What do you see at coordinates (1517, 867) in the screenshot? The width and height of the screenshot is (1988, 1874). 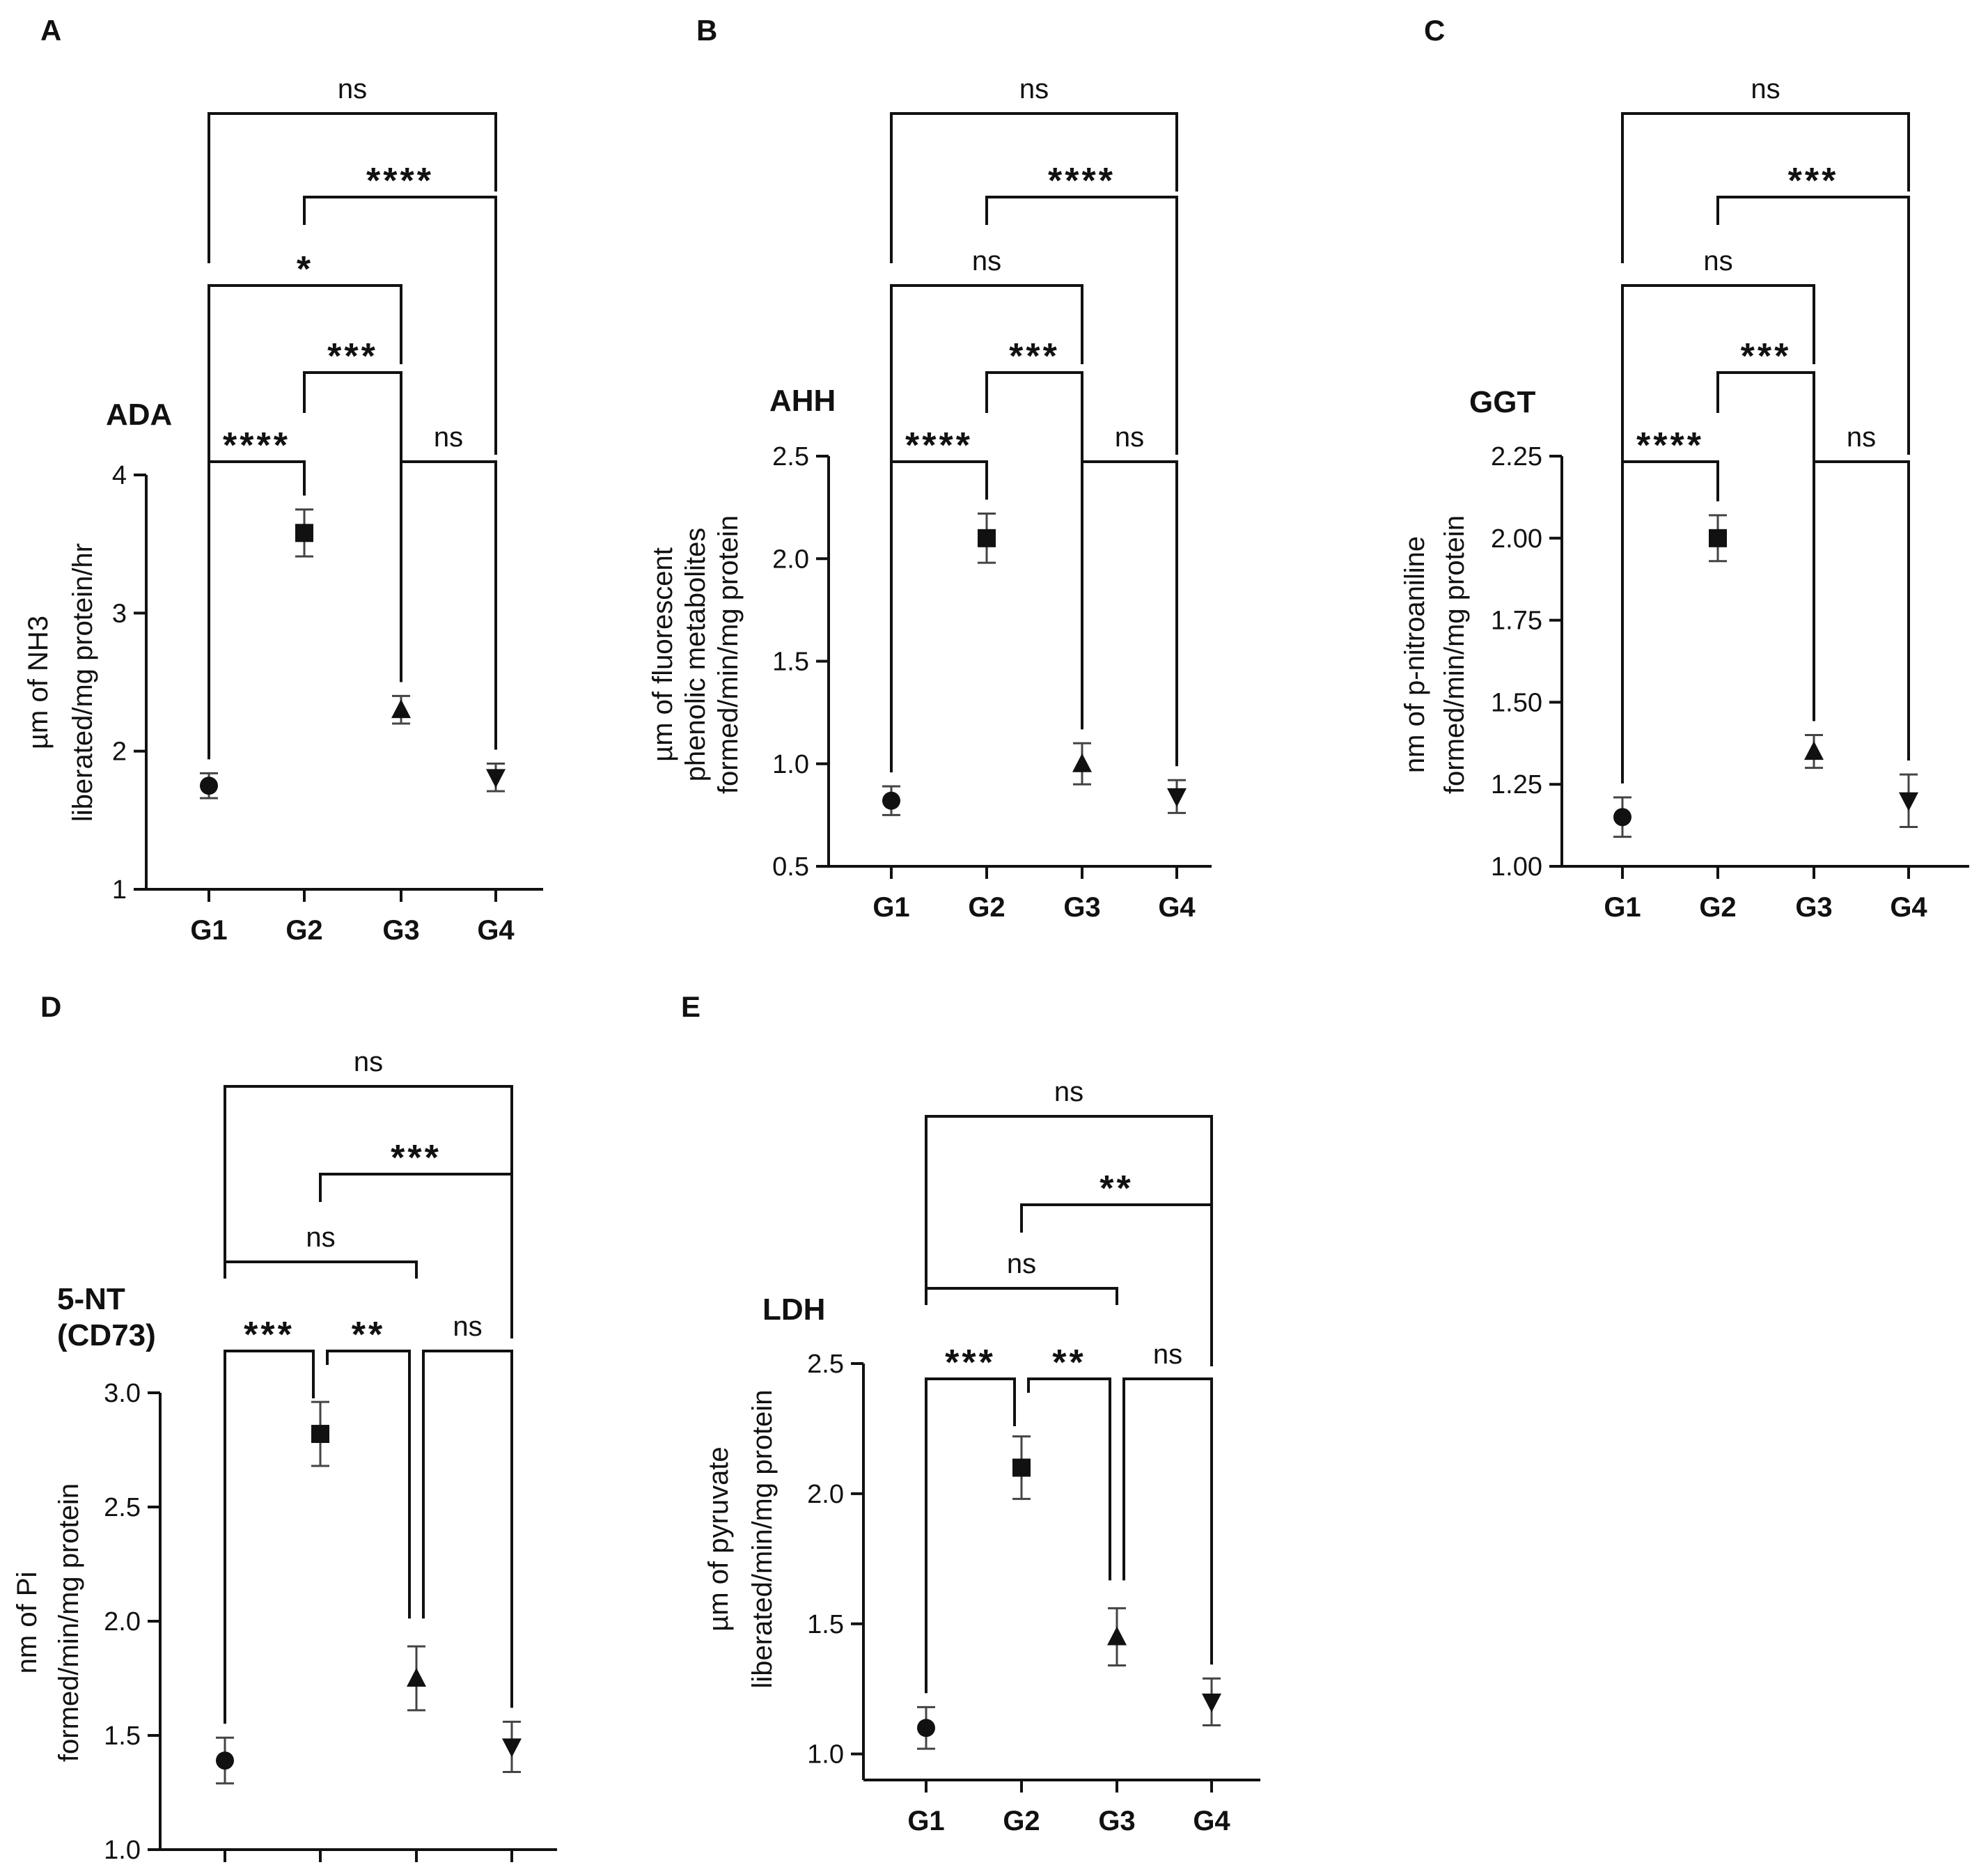 I see `y-tick-label: 1.00` at bounding box center [1517, 867].